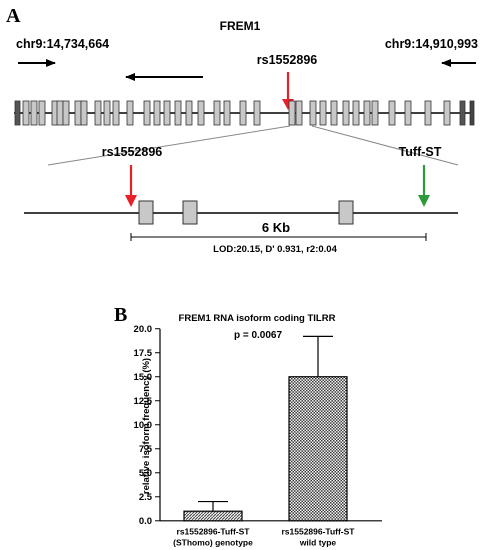 Image resolution: width=482 pixels, height=550 pixels. I want to click on y-tick-label: 7.5, so click(145, 448).